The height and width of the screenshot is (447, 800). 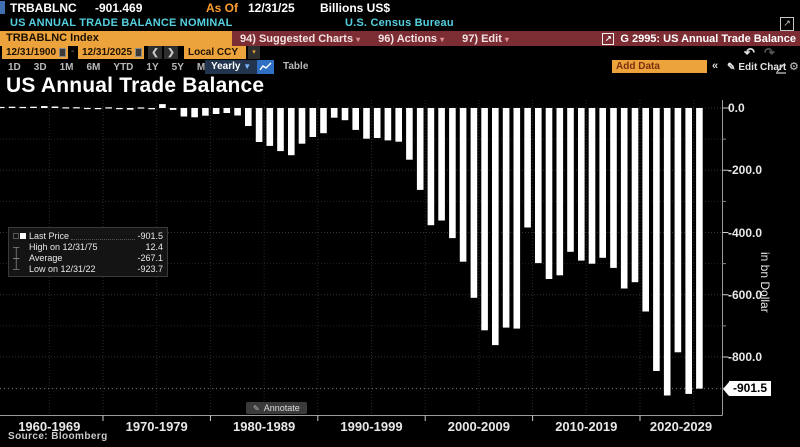 I want to click on menu-item--actions: 96) Actions ▾, so click(x=411, y=38).